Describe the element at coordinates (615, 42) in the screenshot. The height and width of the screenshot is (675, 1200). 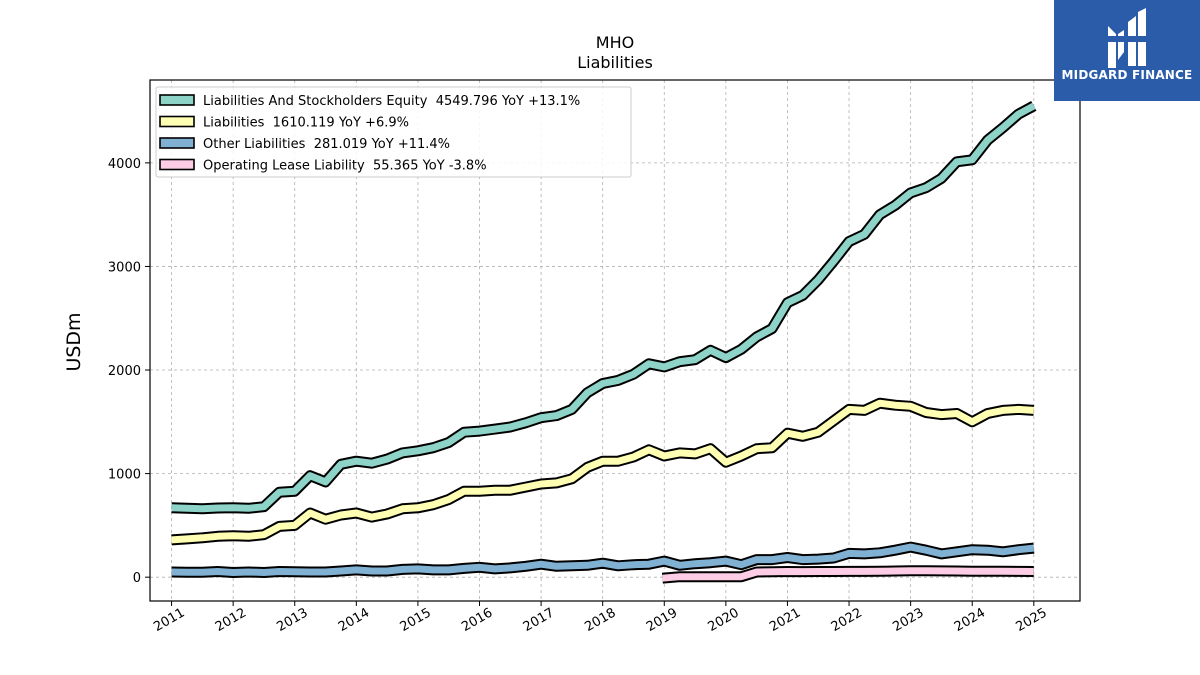
I see `chart-title: MHO` at that location.